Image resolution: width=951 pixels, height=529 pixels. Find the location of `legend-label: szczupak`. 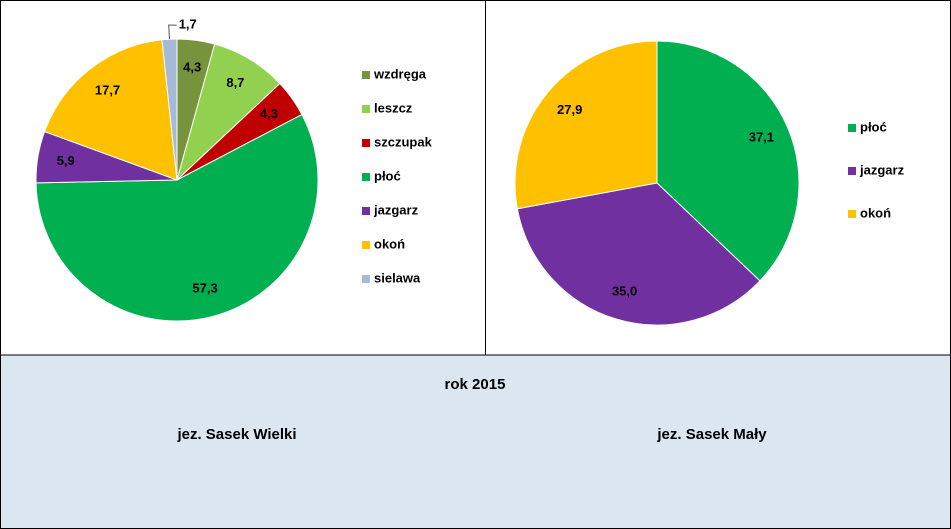

legend-label: szczupak is located at coordinates (403, 141).